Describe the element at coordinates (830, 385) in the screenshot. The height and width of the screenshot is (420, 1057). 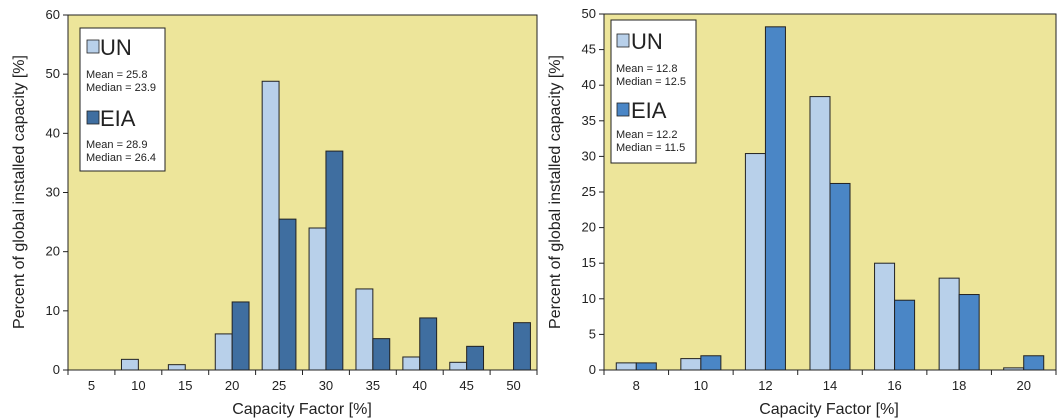
I see `right-x-tick-label: 14` at that location.